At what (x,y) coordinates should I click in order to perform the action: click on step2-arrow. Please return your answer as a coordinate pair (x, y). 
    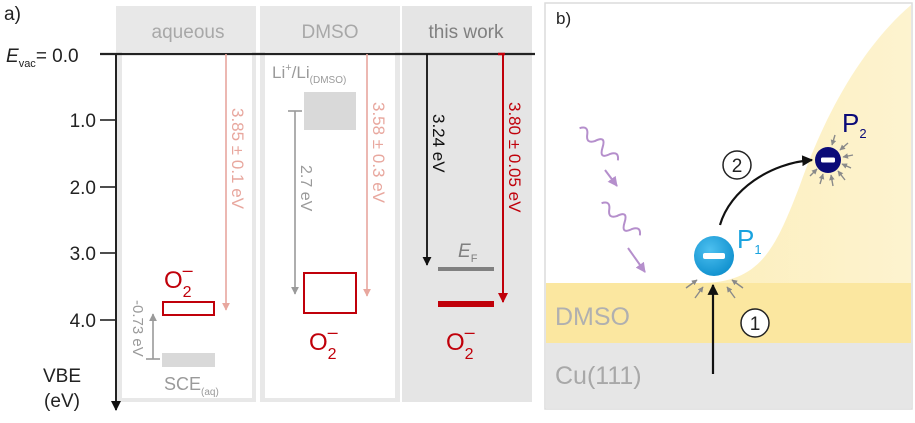
    Looking at the image, I should click on (766, 190).